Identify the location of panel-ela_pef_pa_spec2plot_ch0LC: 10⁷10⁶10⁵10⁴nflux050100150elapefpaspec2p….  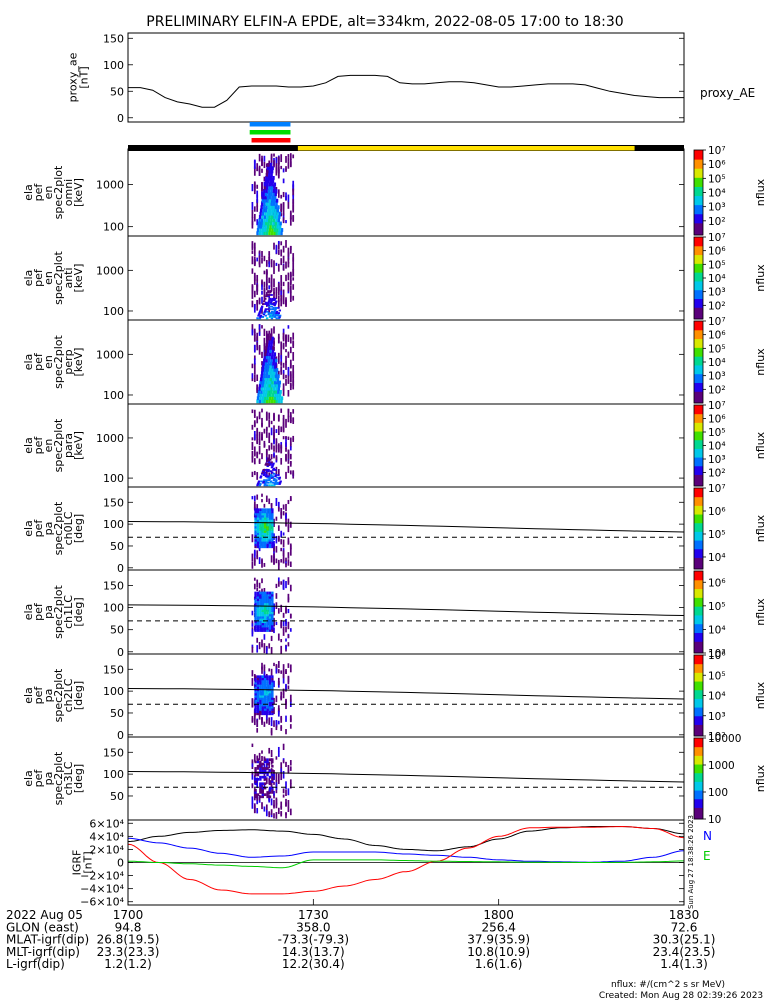
(394, 529).